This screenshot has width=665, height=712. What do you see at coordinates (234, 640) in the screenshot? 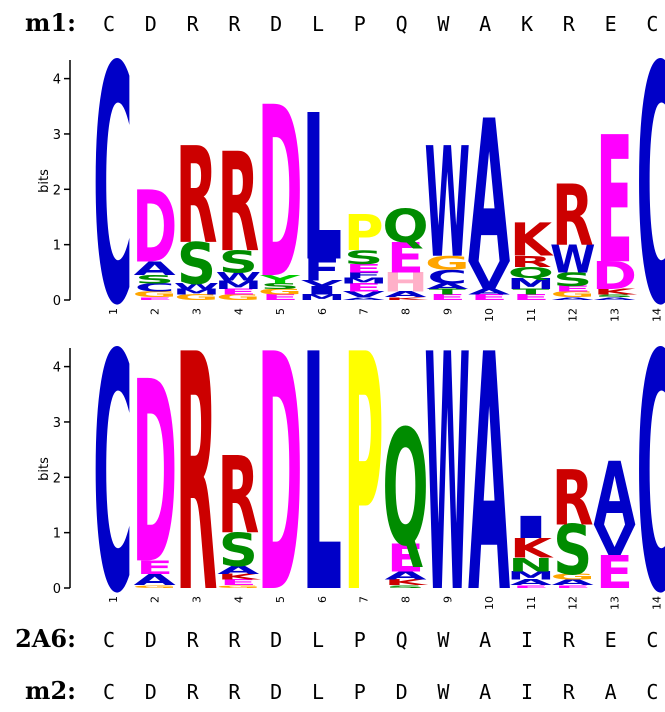
I see `residue-s2A6-4: R` at bounding box center [234, 640].